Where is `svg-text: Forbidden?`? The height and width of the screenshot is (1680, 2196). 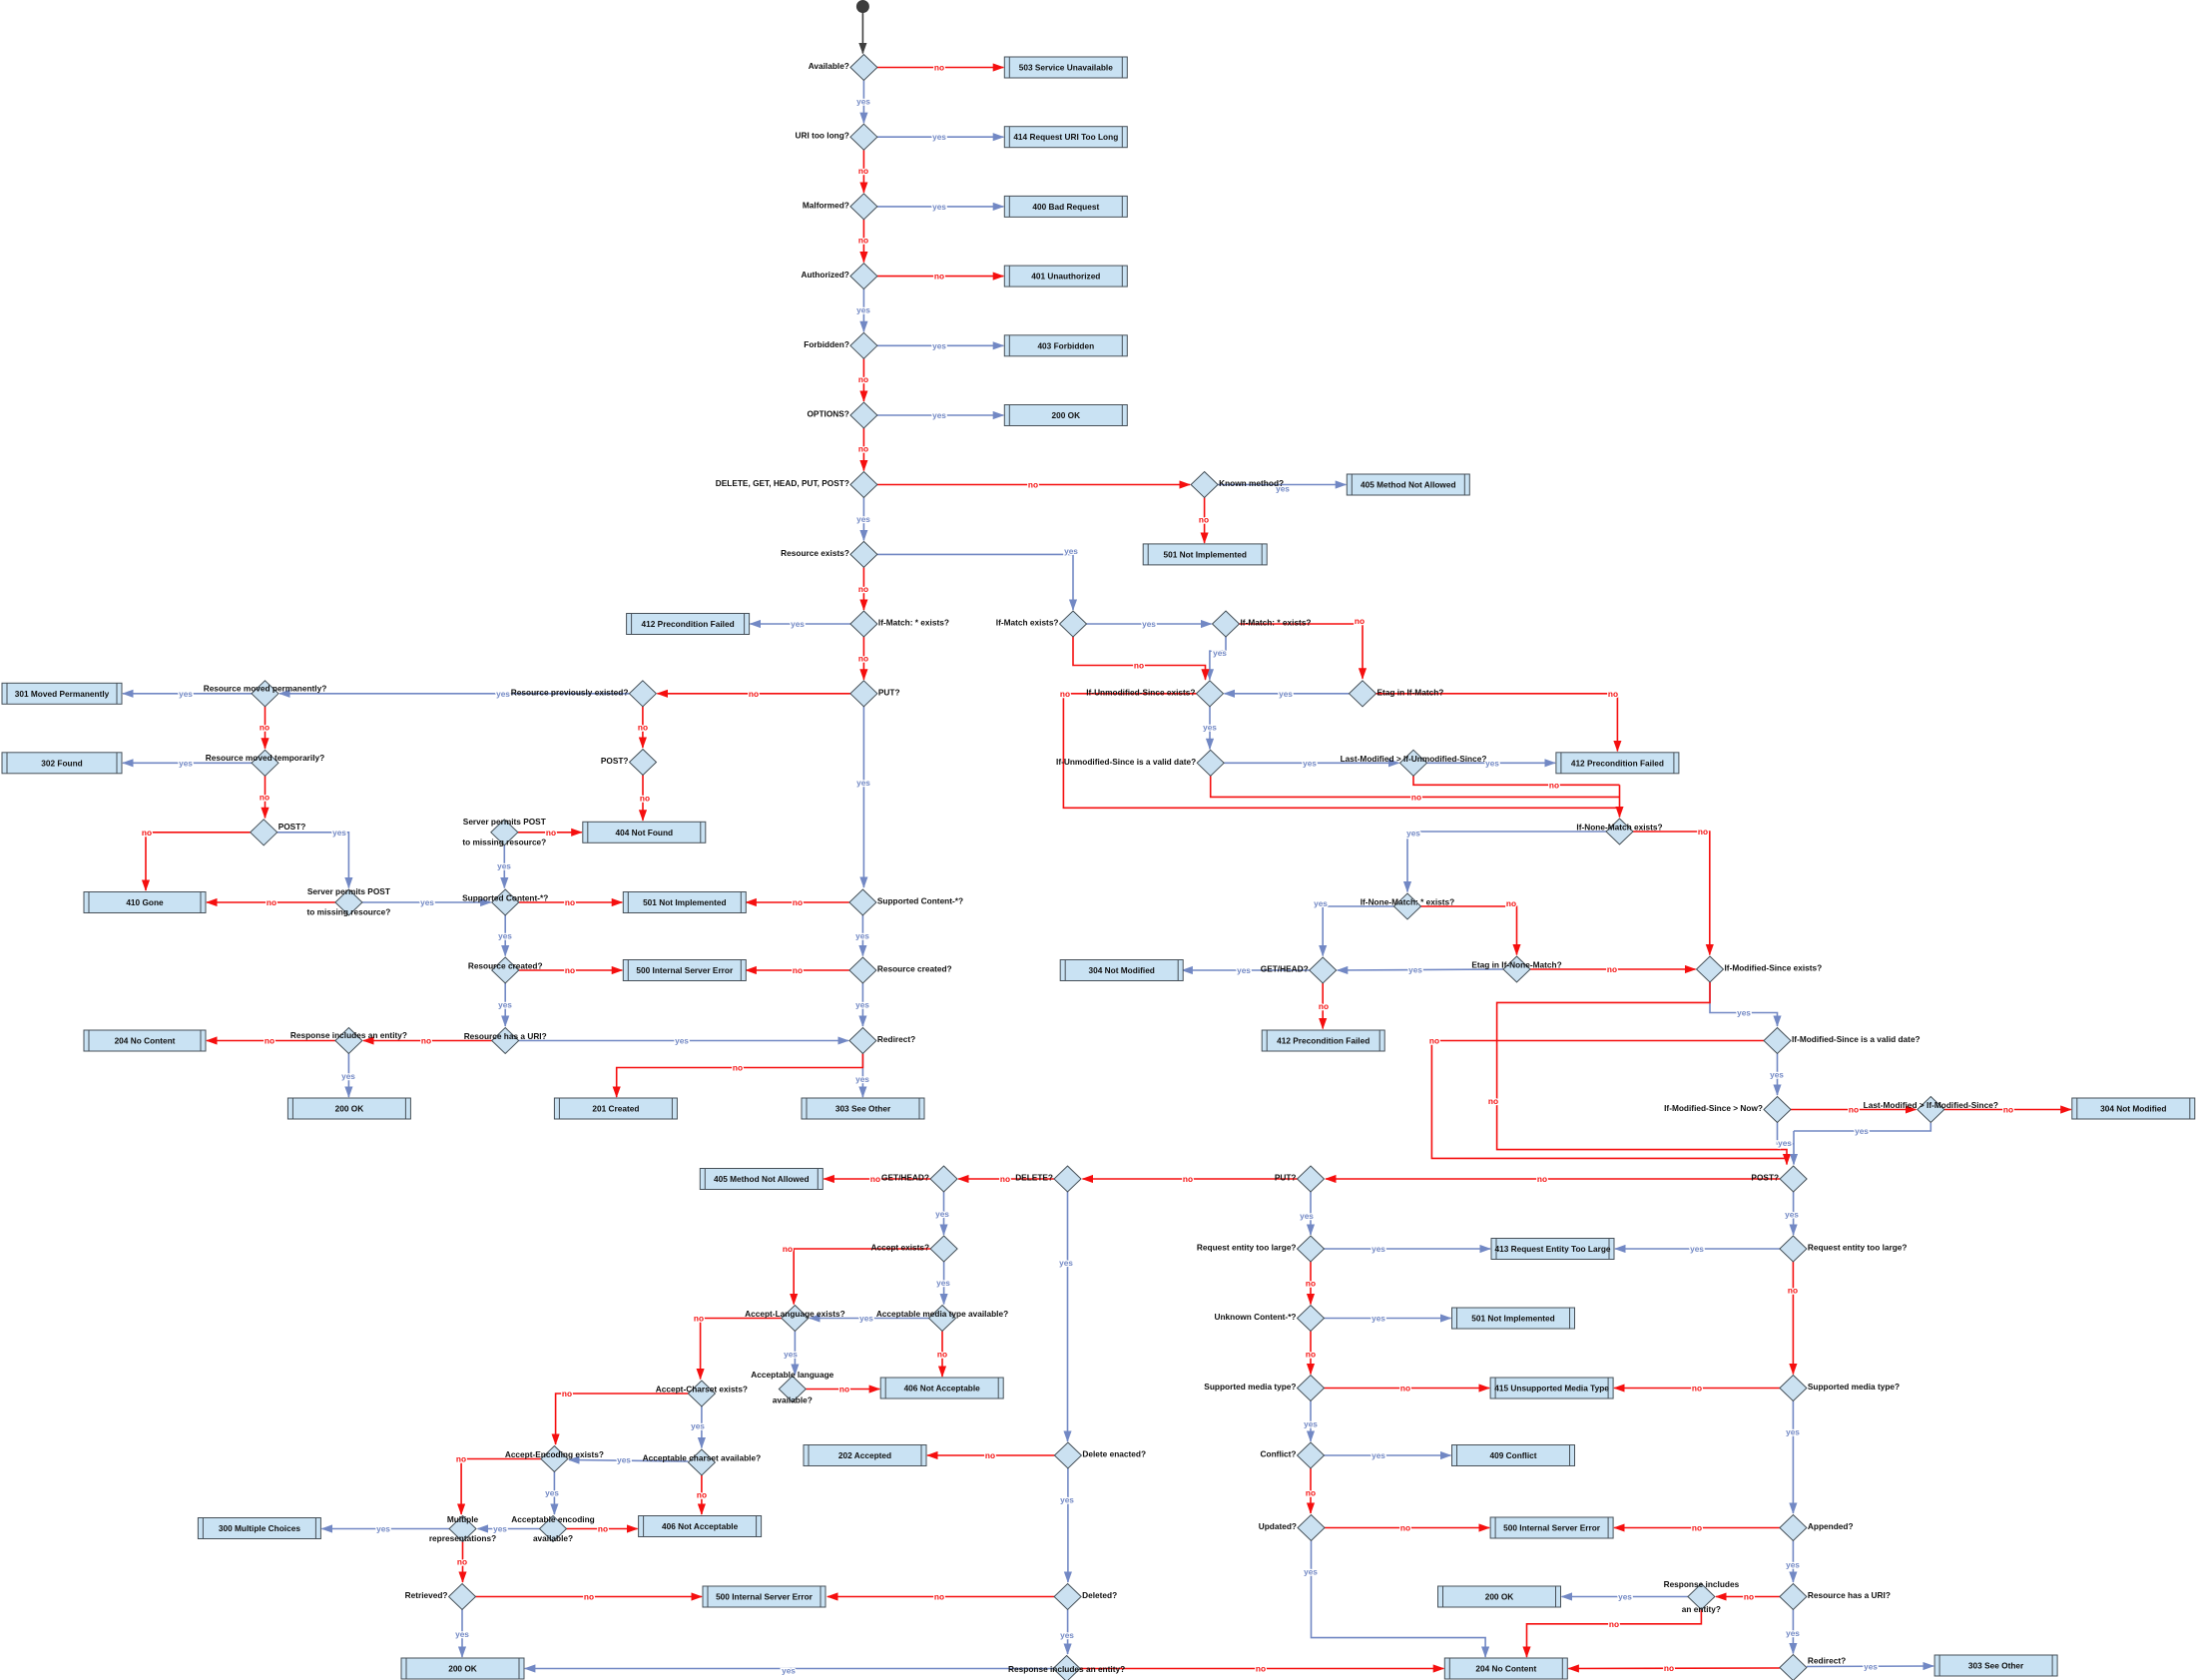 svg-text: Forbidden? is located at coordinates (826, 344).